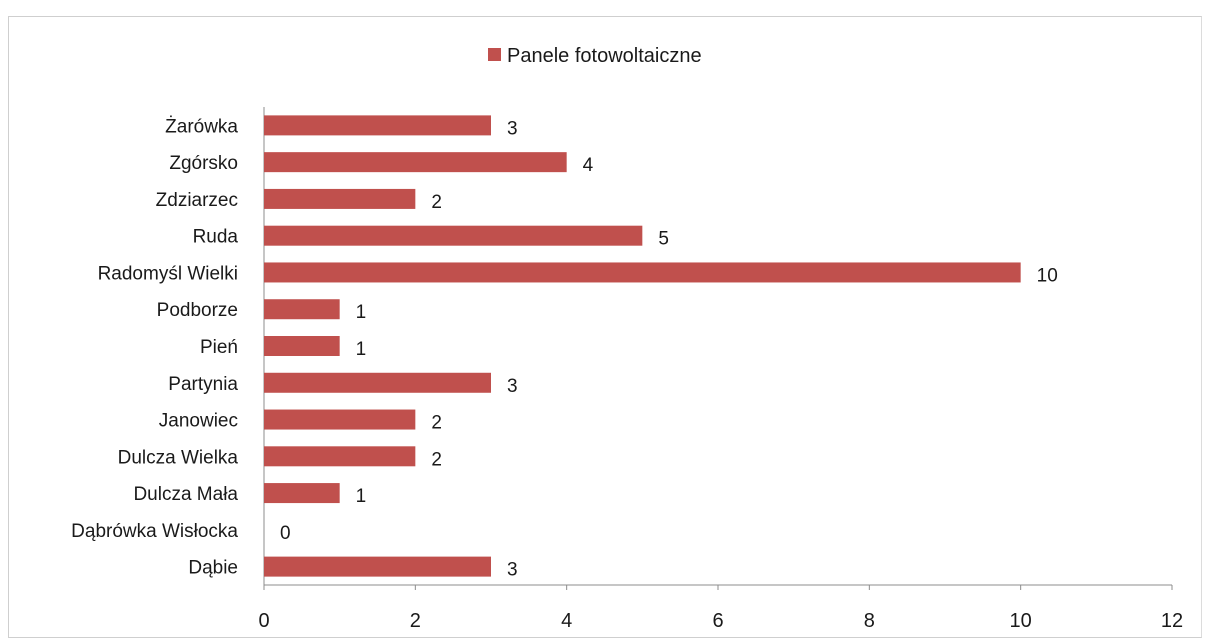 Image resolution: width=1209 pixels, height=643 pixels. Describe the element at coordinates (178, 457) in the screenshot. I see `category-label: Dulcza Wielka` at that location.